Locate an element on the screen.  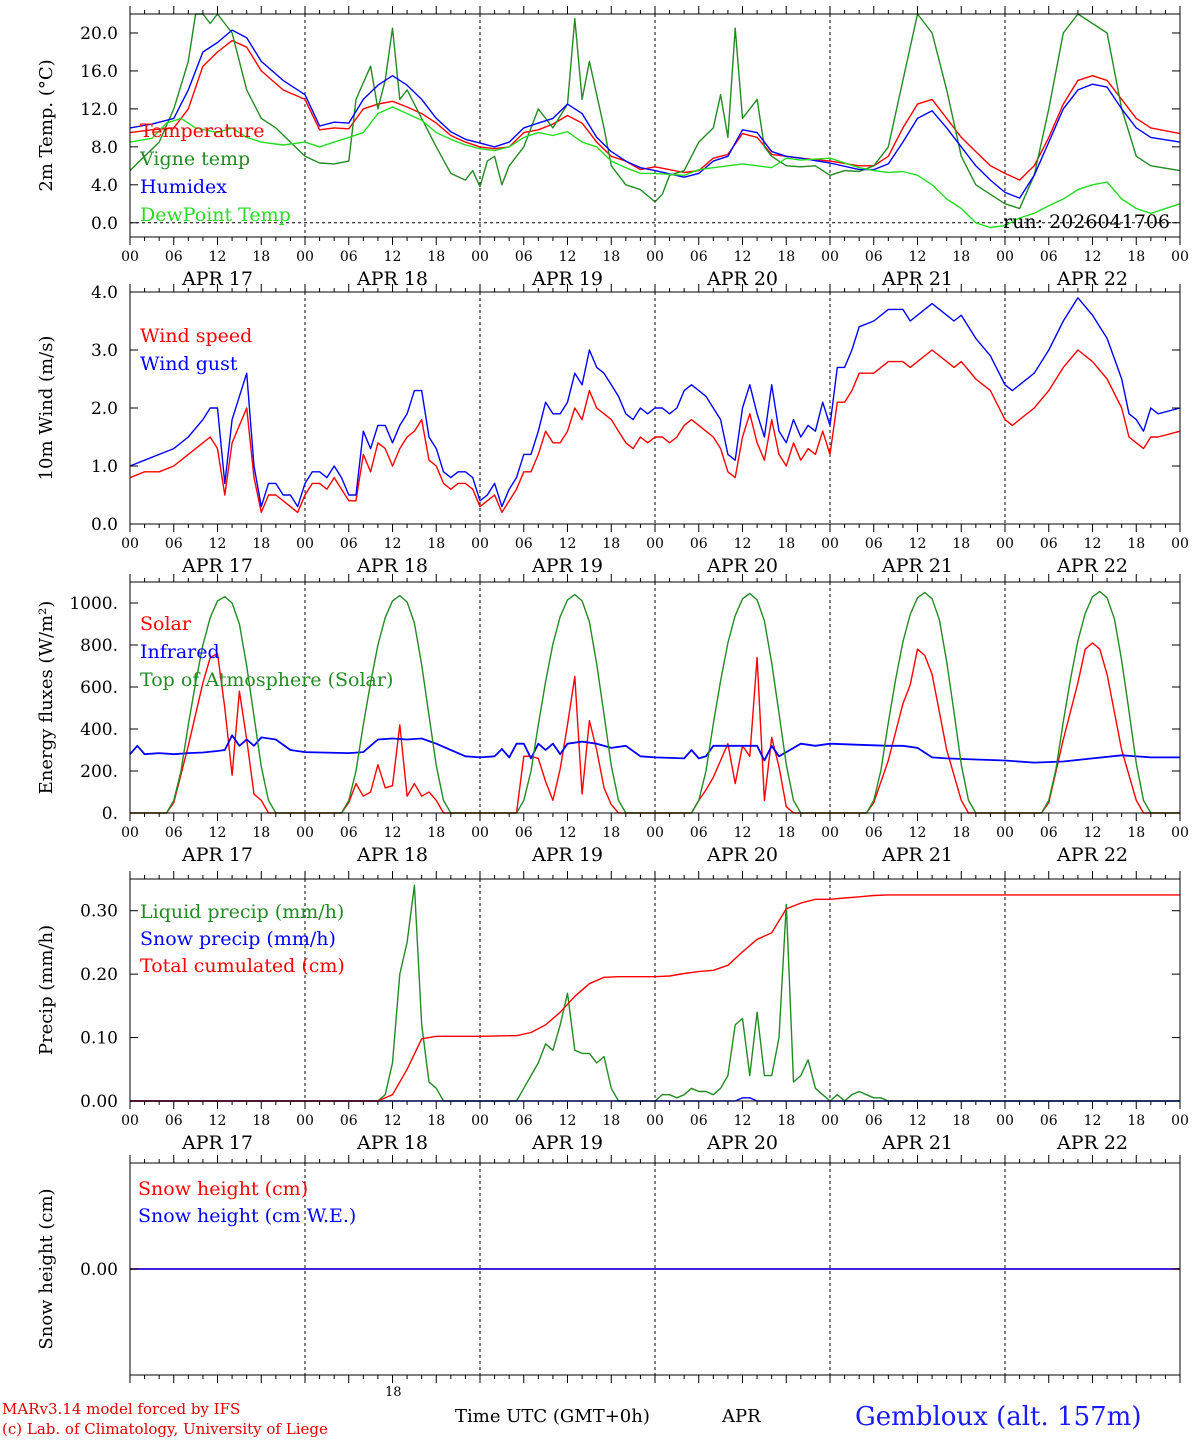
wind-day-label: APR 21 is located at coordinates (917, 566).